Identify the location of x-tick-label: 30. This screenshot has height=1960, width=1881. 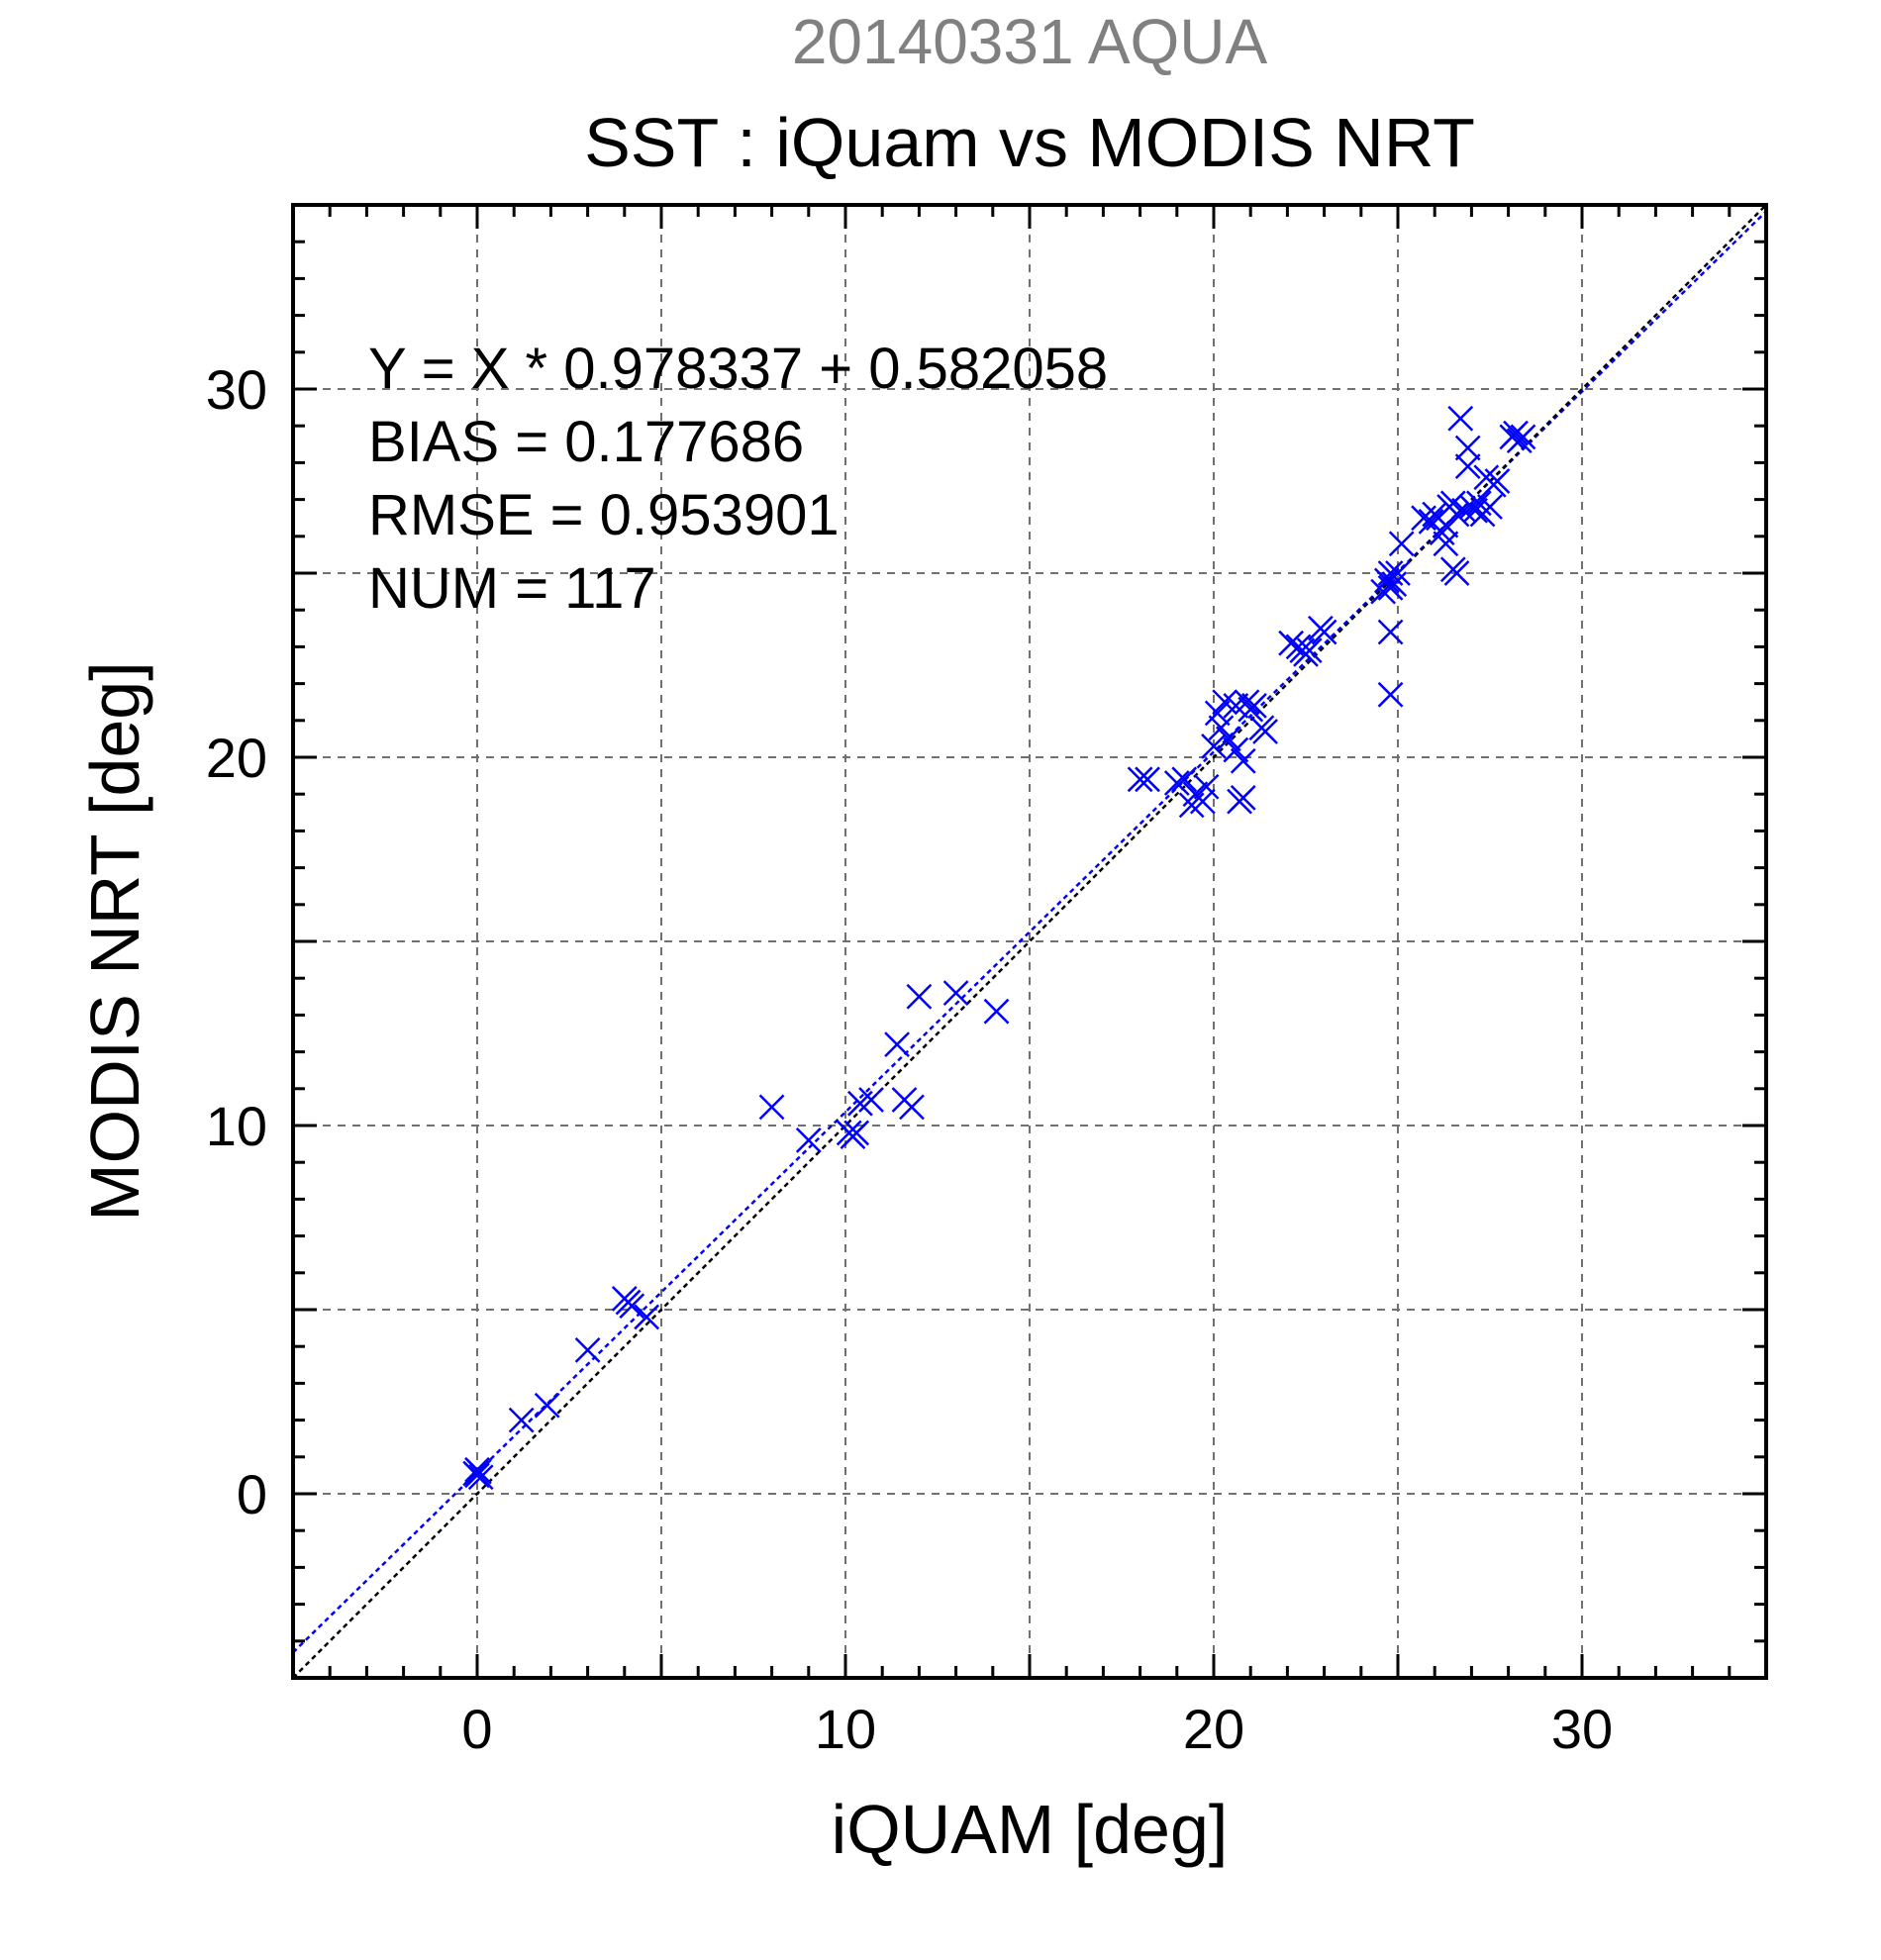
(1582, 1729).